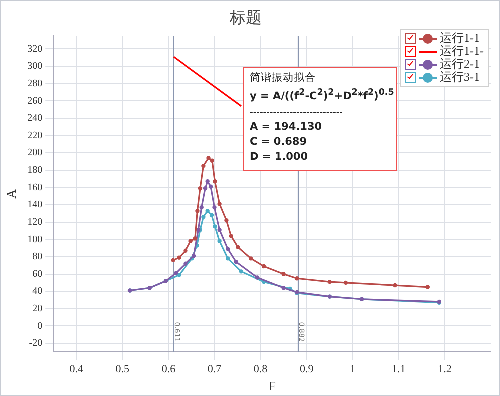 This screenshot has width=500, height=396. Describe the element at coordinates (35, 66) in the screenshot. I see `y-tick-label: 300` at that location.